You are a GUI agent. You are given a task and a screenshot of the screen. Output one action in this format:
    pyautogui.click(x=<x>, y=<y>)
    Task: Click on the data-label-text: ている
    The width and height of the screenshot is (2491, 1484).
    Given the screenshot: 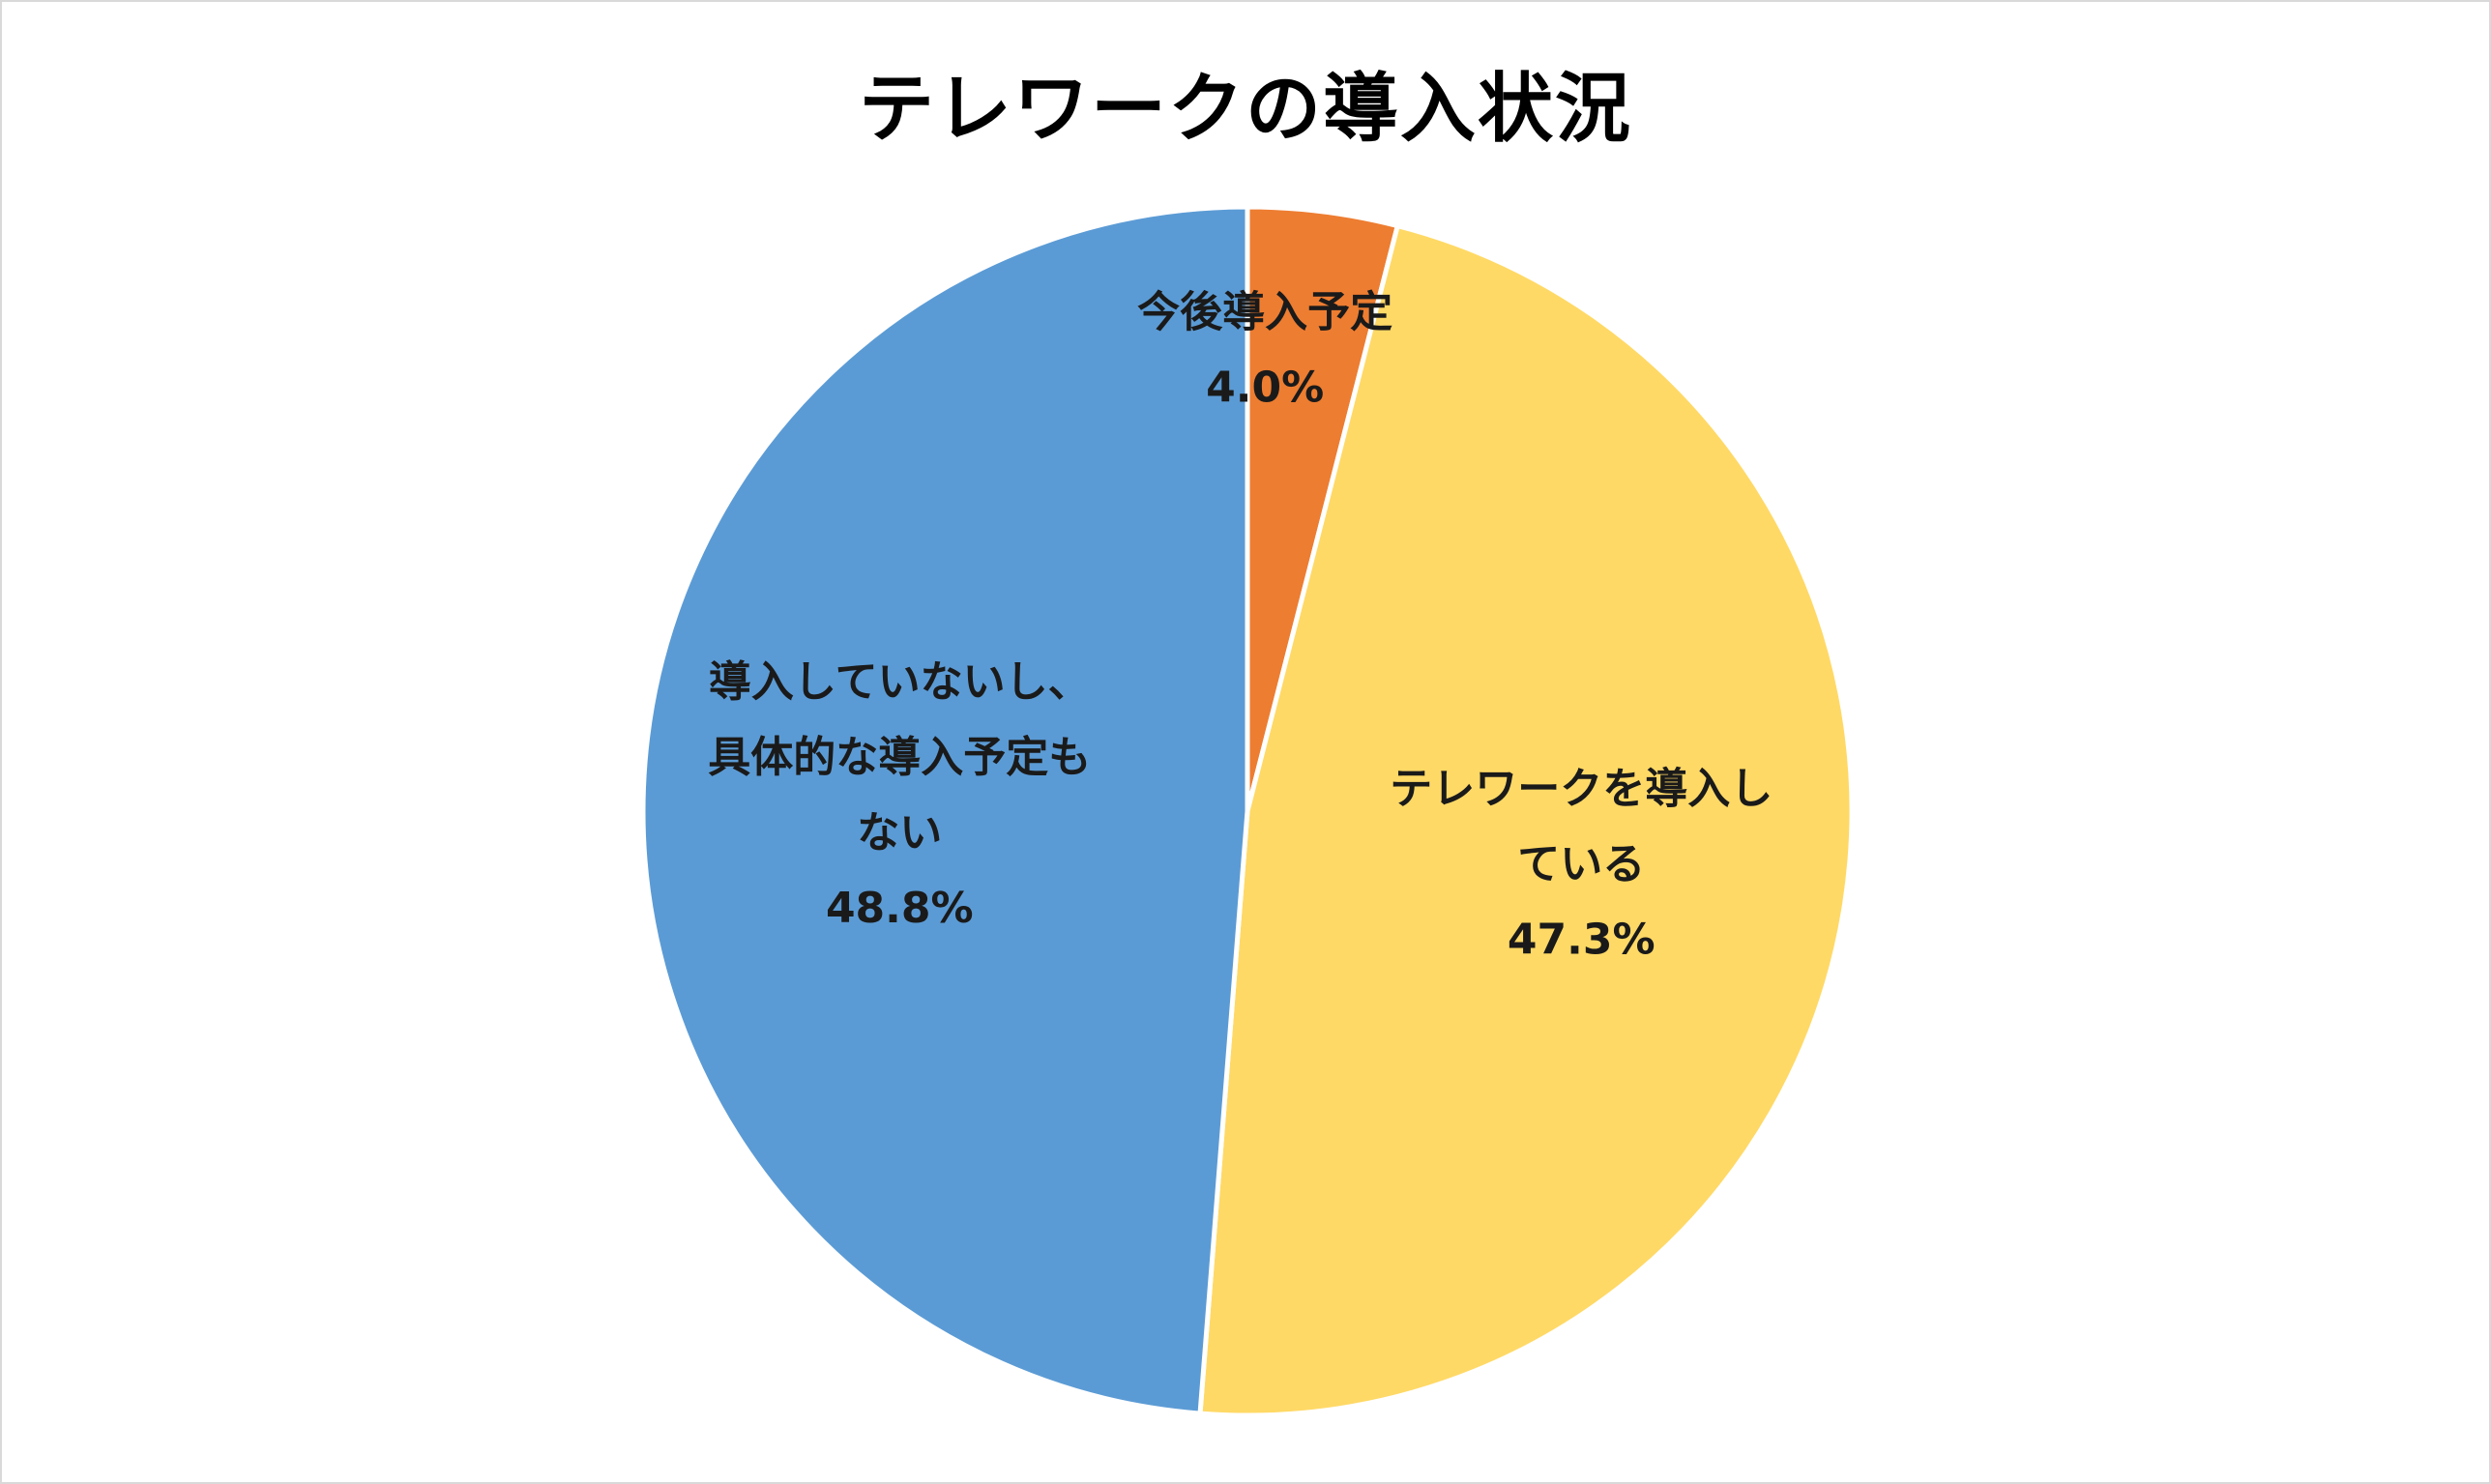 What is the action you would take?
    pyautogui.click(x=1581, y=864)
    